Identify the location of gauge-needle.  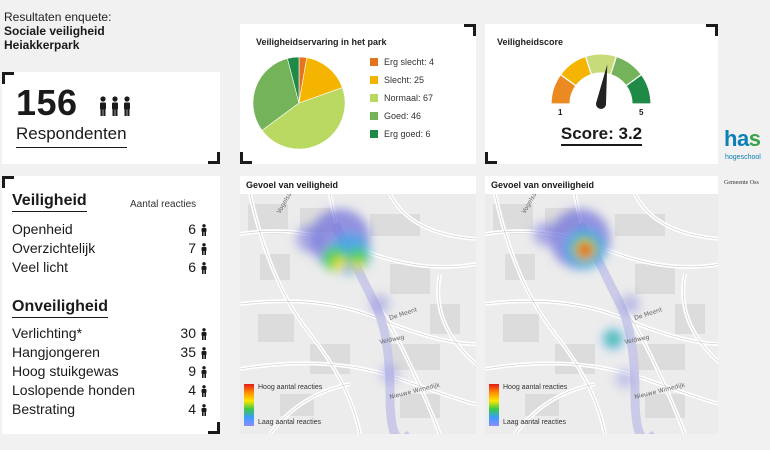
(602, 84).